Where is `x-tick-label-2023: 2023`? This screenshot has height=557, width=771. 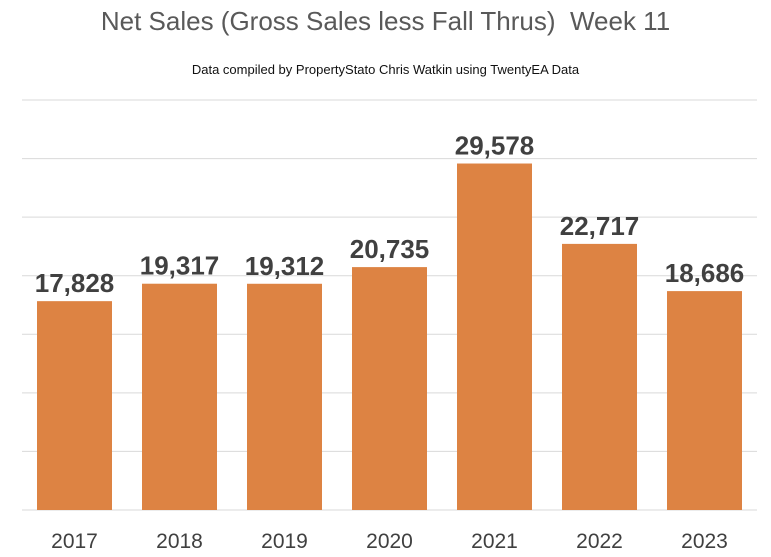 x-tick-label-2023: 2023 is located at coordinates (704, 541).